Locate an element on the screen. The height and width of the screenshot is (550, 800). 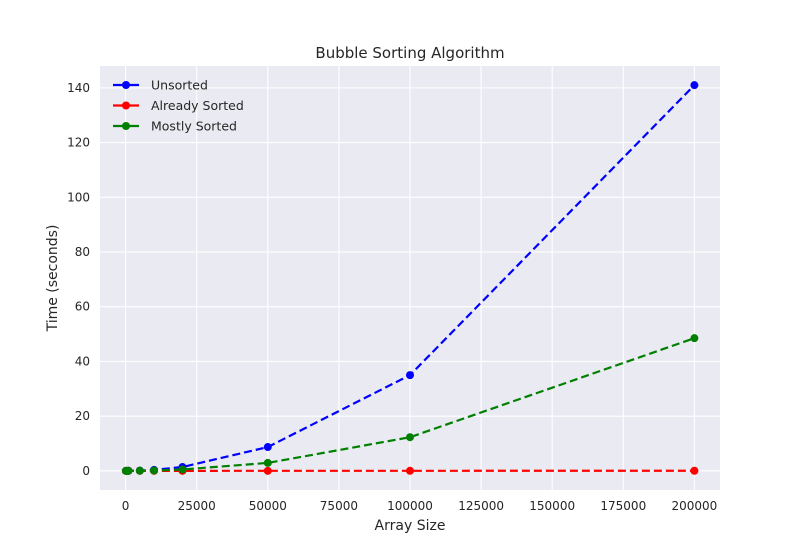
y-axis-label: Time (seconds) is located at coordinates (53, 279).